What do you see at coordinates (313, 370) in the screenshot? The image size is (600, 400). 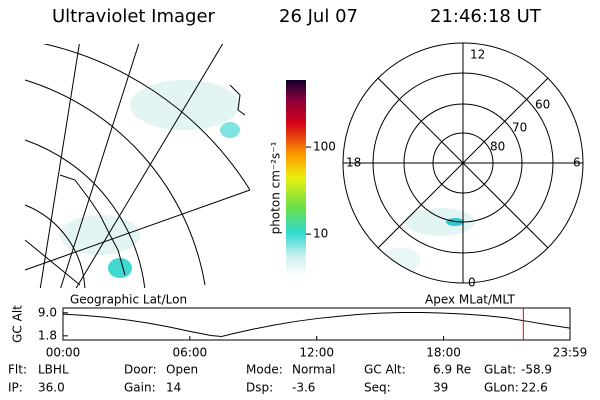 I see `field-value: Normal` at bounding box center [313, 370].